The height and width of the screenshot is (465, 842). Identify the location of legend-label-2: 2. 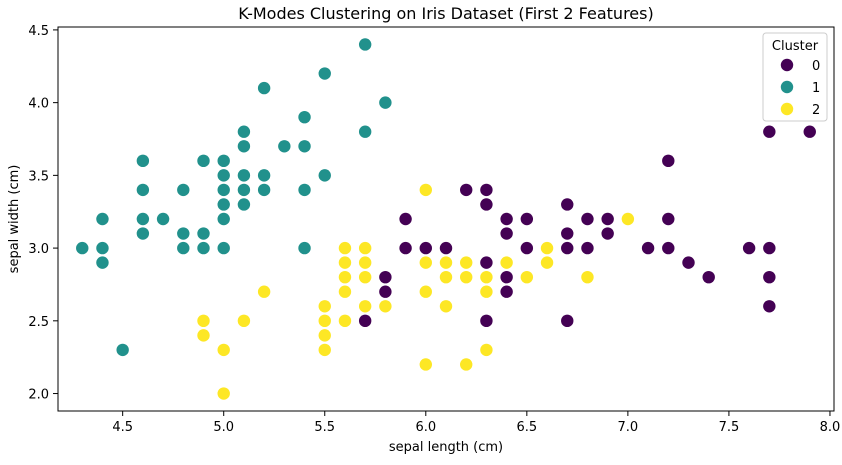
(816, 110).